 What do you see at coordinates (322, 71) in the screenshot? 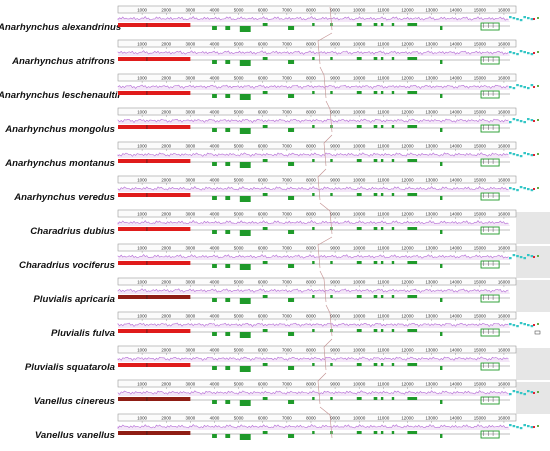
I see `ortholog-connector` at bounding box center [322, 71].